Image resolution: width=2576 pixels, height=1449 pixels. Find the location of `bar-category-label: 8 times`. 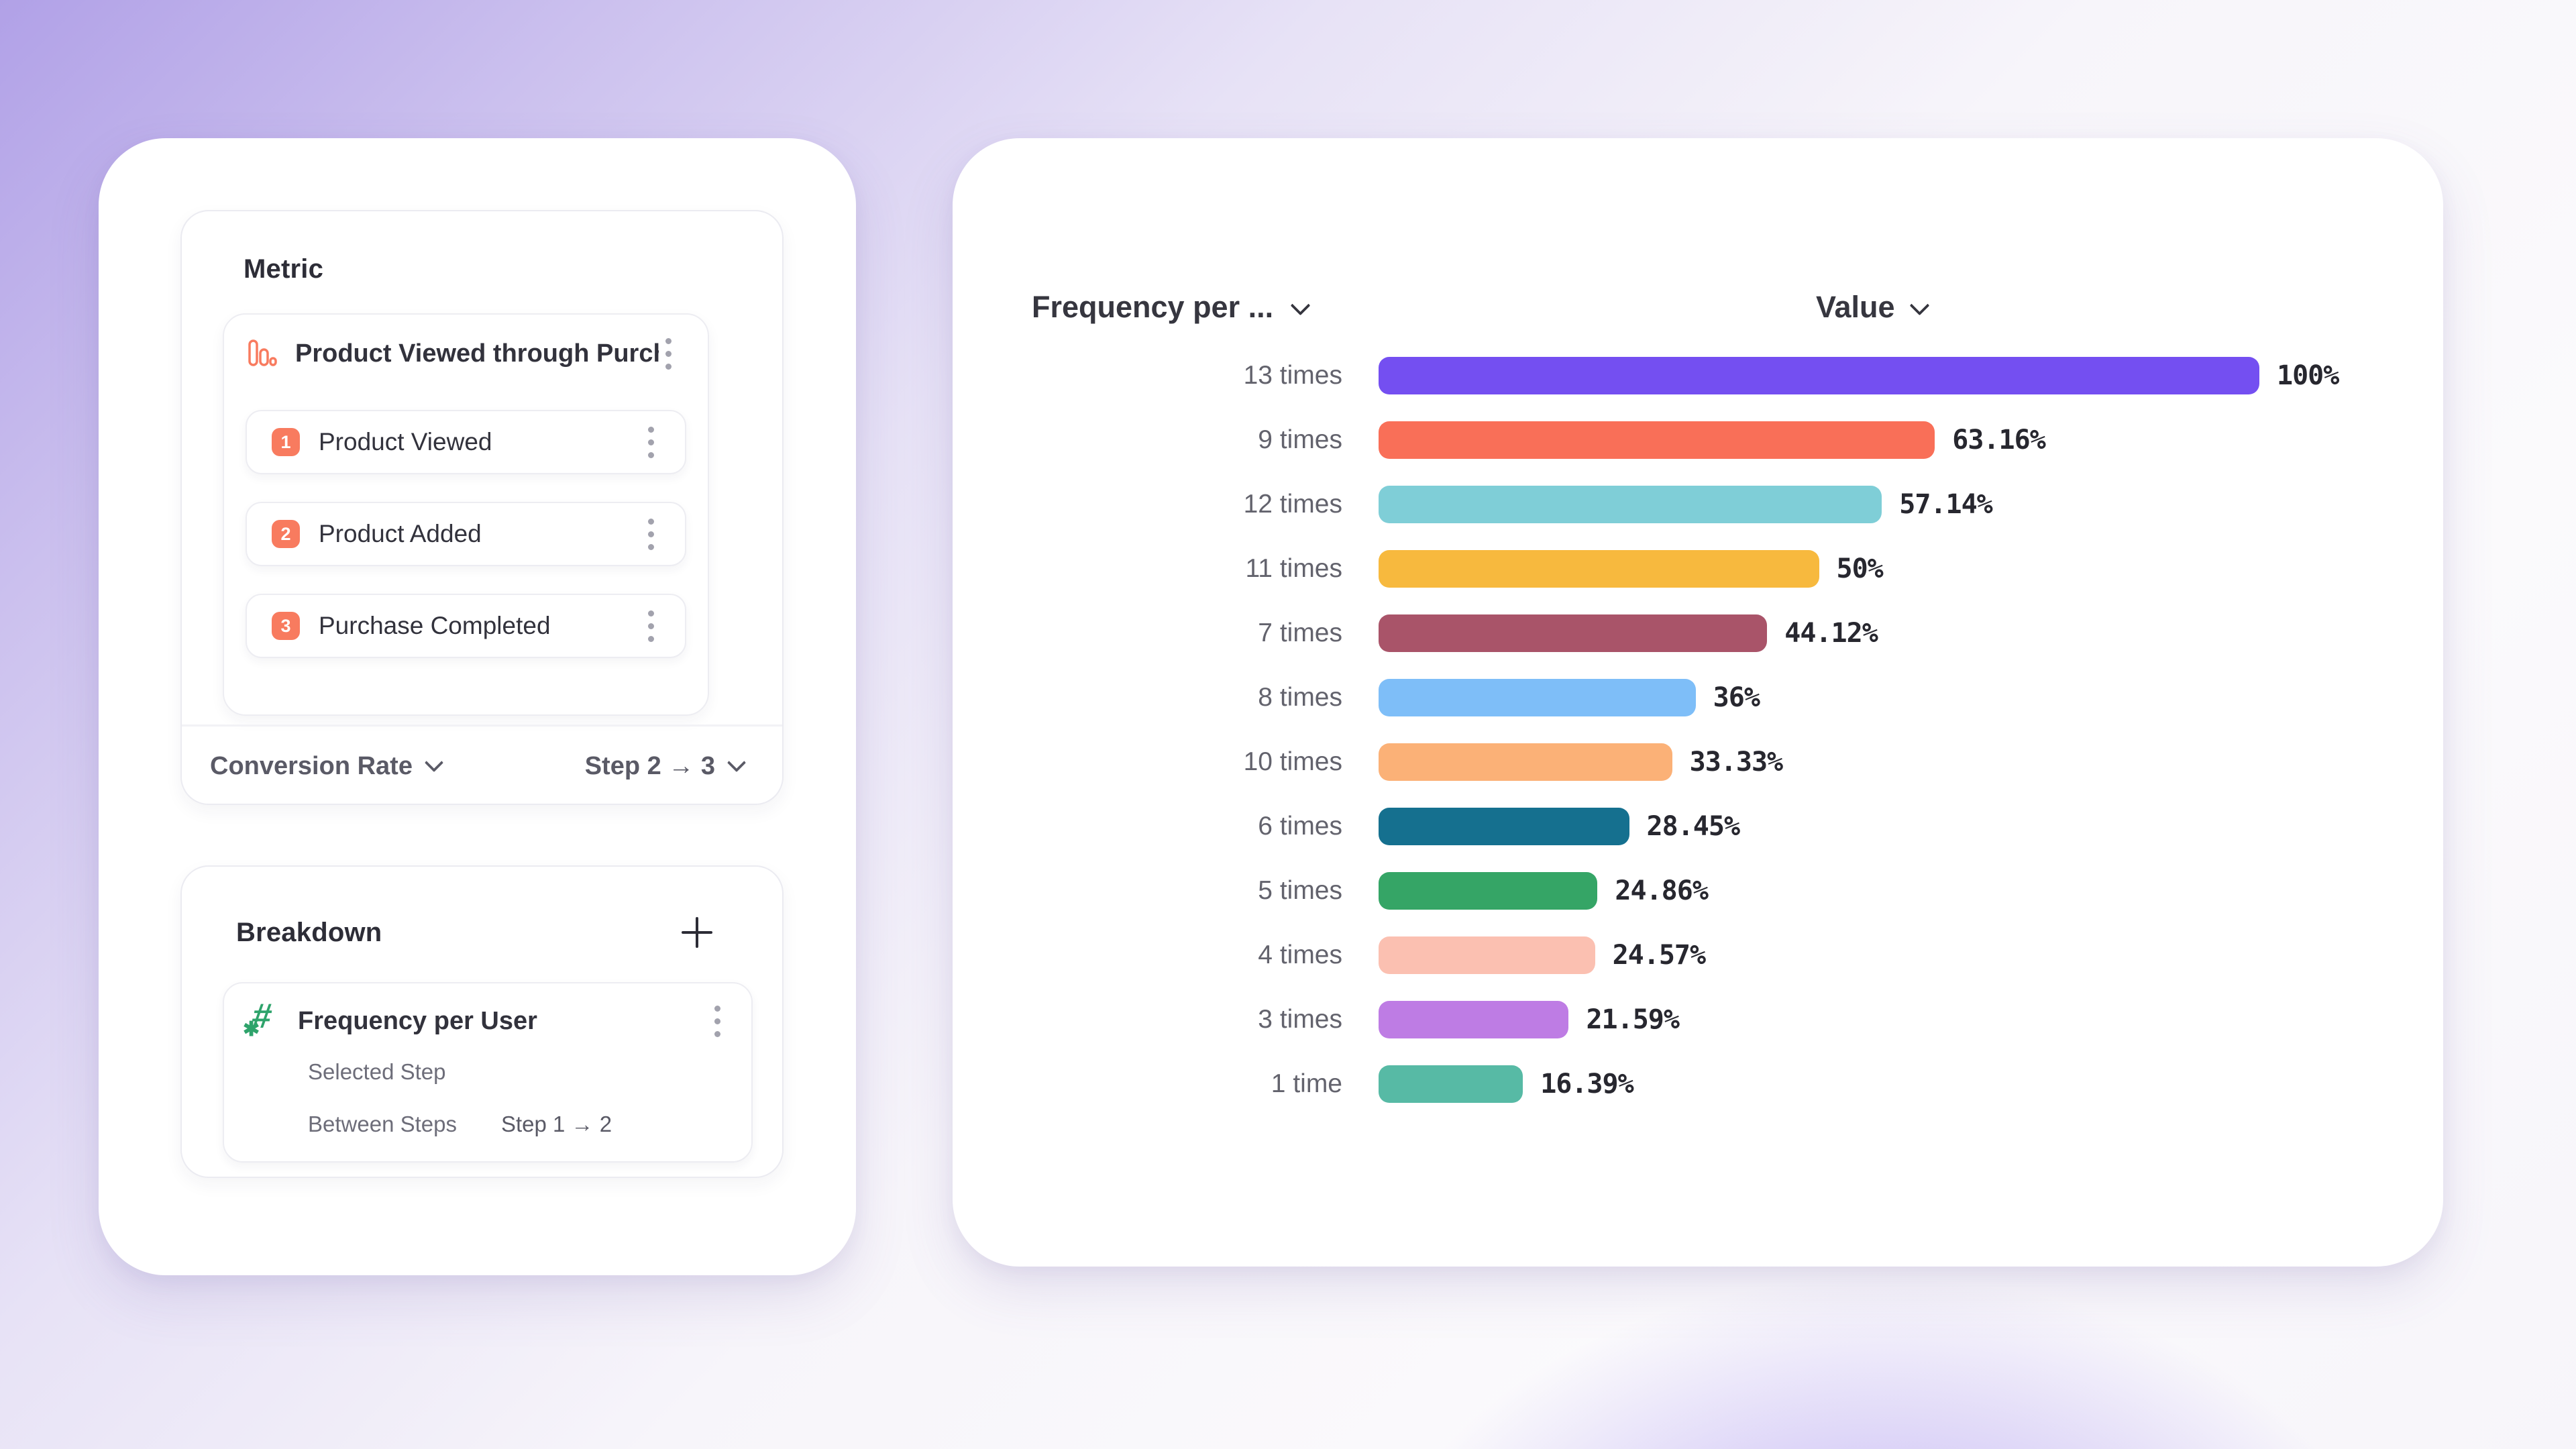

bar-category-label: 8 times is located at coordinates (1300, 697).